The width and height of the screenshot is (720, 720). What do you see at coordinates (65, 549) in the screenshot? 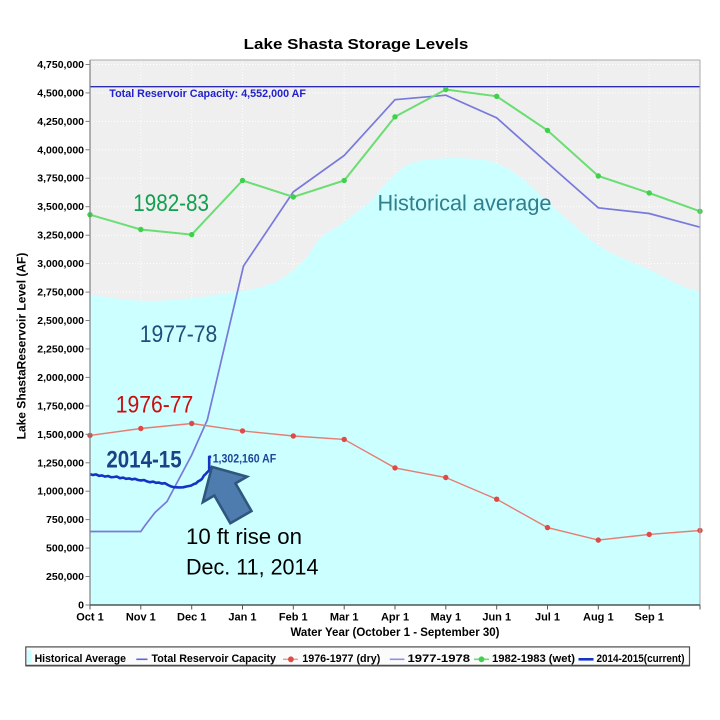
I see `svg-text: 500,000` at bounding box center [65, 549].